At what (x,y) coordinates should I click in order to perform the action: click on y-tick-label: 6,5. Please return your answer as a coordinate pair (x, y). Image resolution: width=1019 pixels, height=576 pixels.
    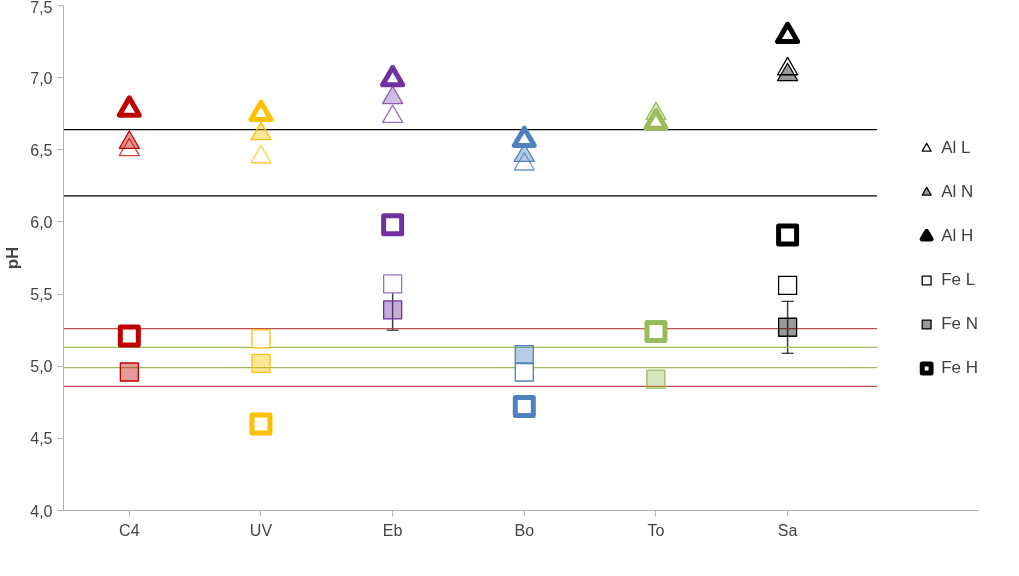
    Looking at the image, I should click on (41, 150).